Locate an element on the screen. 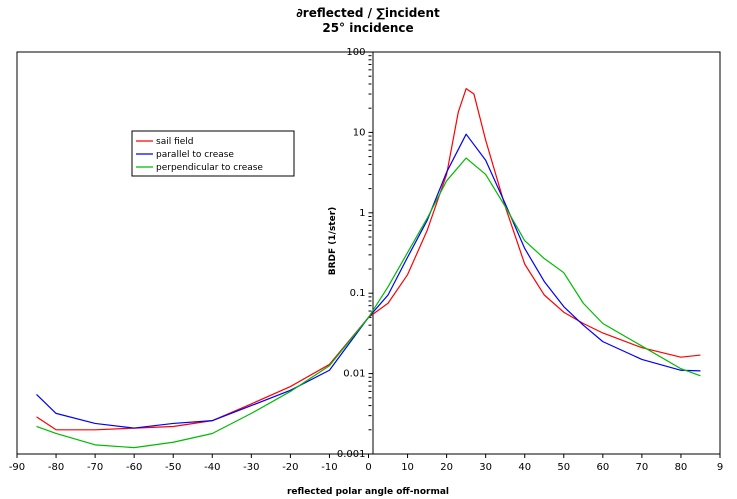  x-tick-label: 0 is located at coordinates (368, 467).